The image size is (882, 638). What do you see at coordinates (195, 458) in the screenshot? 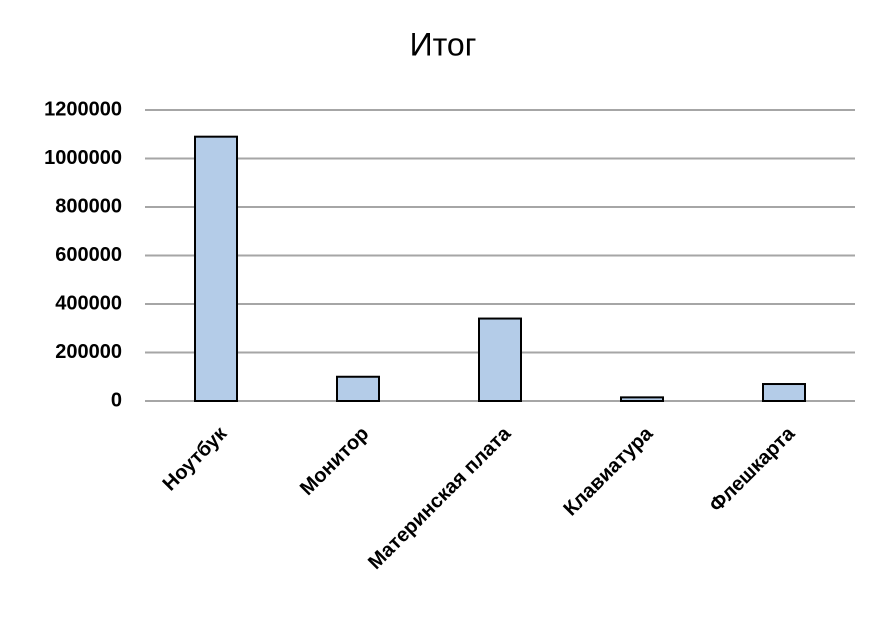
I see `x-tick-label: Ноутбук` at bounding box center [195, 458].